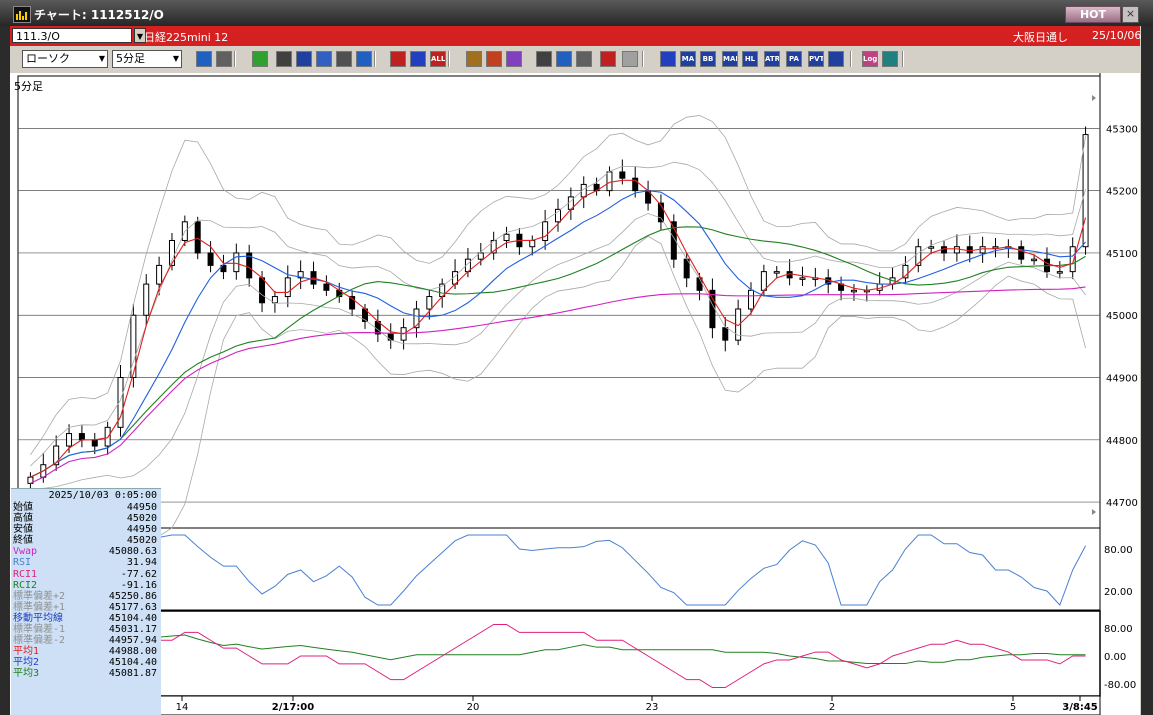 This screenshot has width=1153, height=715. I want to click on info-key: 平均1, so click(26, 652).